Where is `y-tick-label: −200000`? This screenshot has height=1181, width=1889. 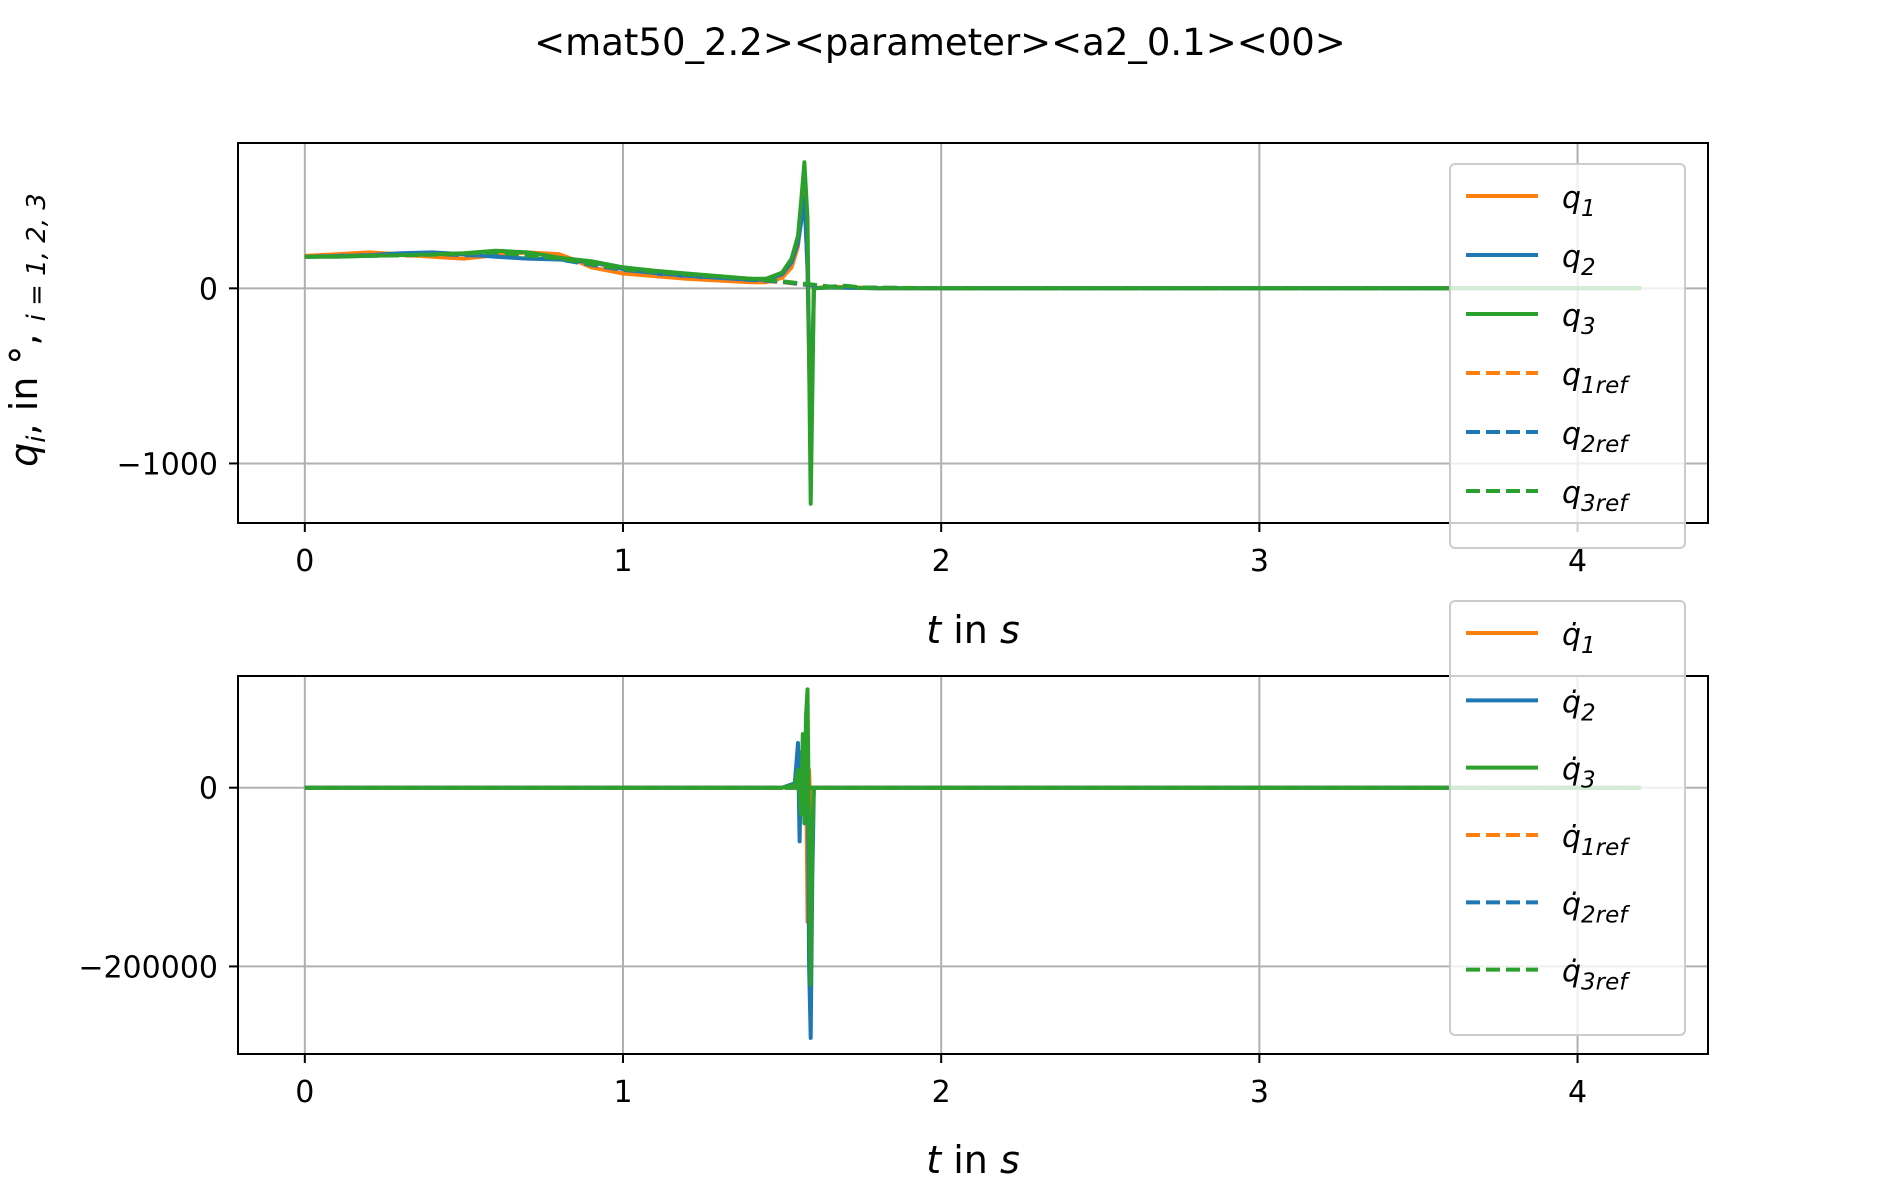
y-tick-label: −200000 is located at coordinates (148, 967).